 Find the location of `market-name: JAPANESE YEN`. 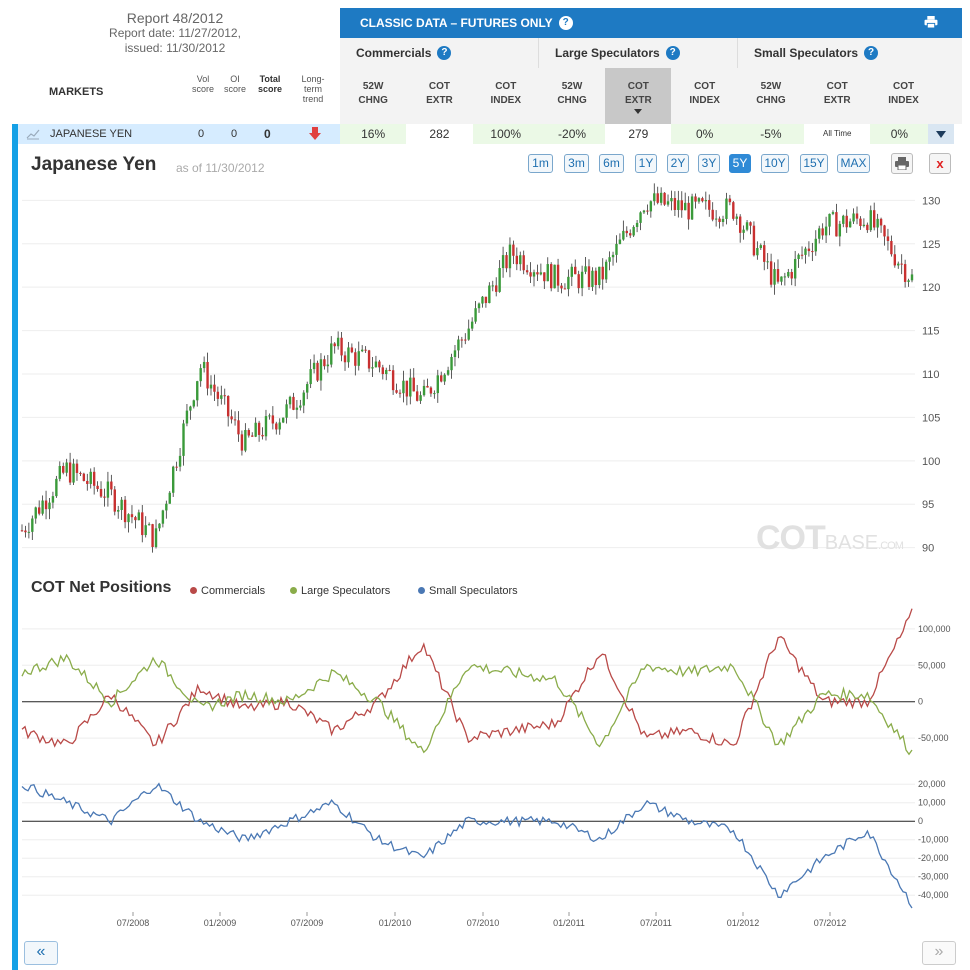

market-name: JAPANESE YEN is located at coordinates (91, 134).